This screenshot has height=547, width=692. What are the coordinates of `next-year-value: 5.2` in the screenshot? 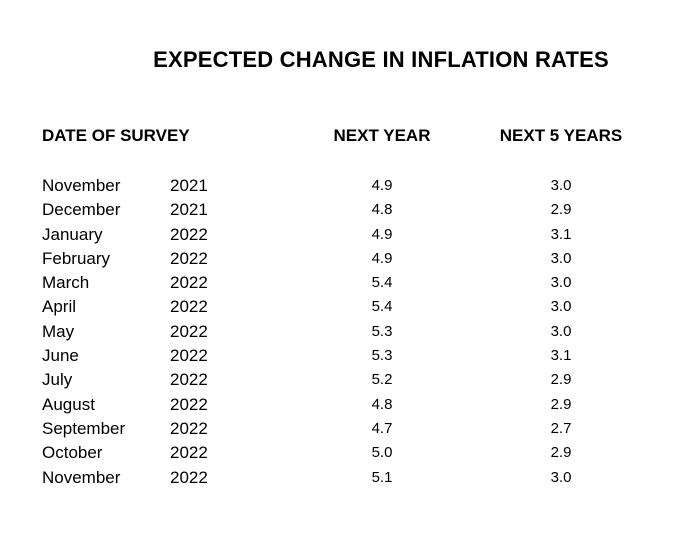 It's located at (382, 380).